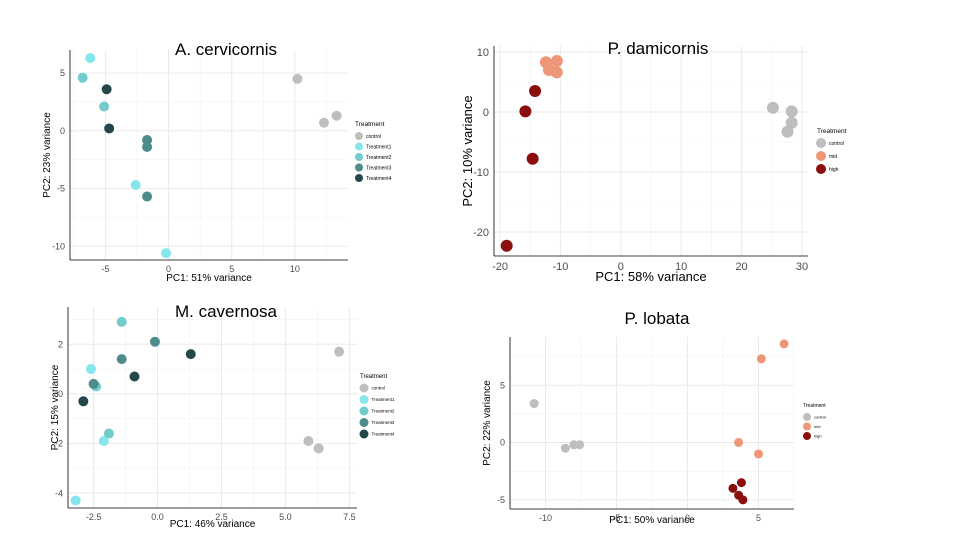 The width and height of the screenshot is (960, 540). What do you see at coordinates (650, 276) in the screenshot?
I see `x-axis-label: PC1: 58% variance` at bounding box center [650, 276].